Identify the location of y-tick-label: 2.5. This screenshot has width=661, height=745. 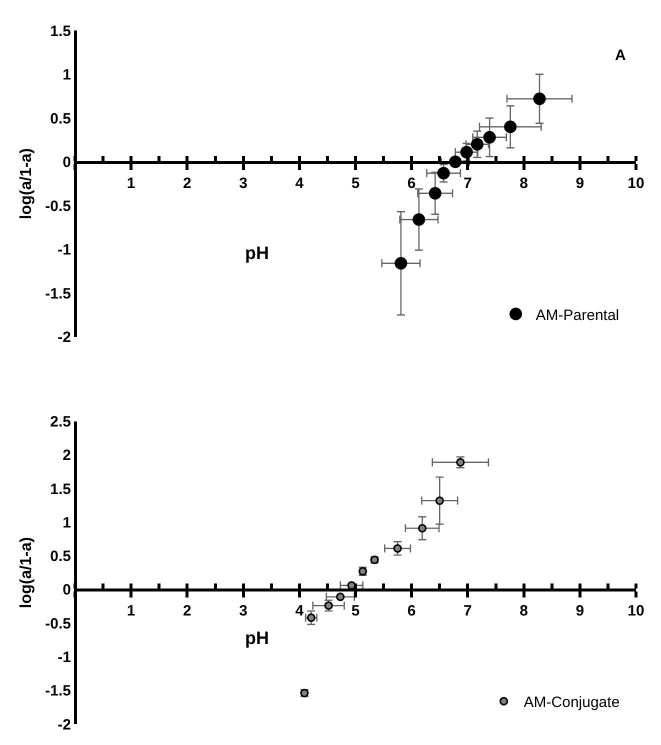
(60, 422).